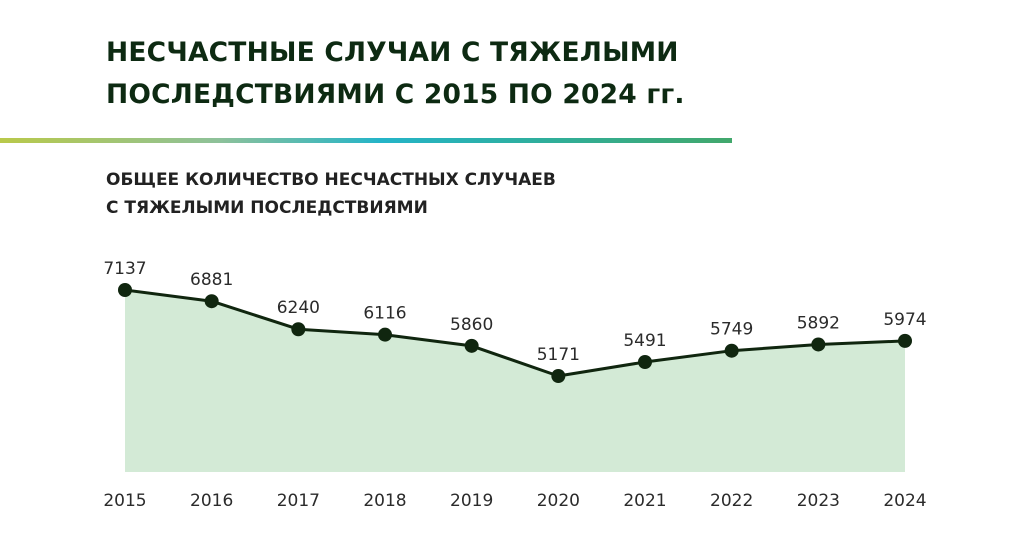 This screenshot has width=1024, height=543. What do you see at coordinates (904, 320) in the screenshot?
I see `data-label: 5974` at bounding box center [904, 320].